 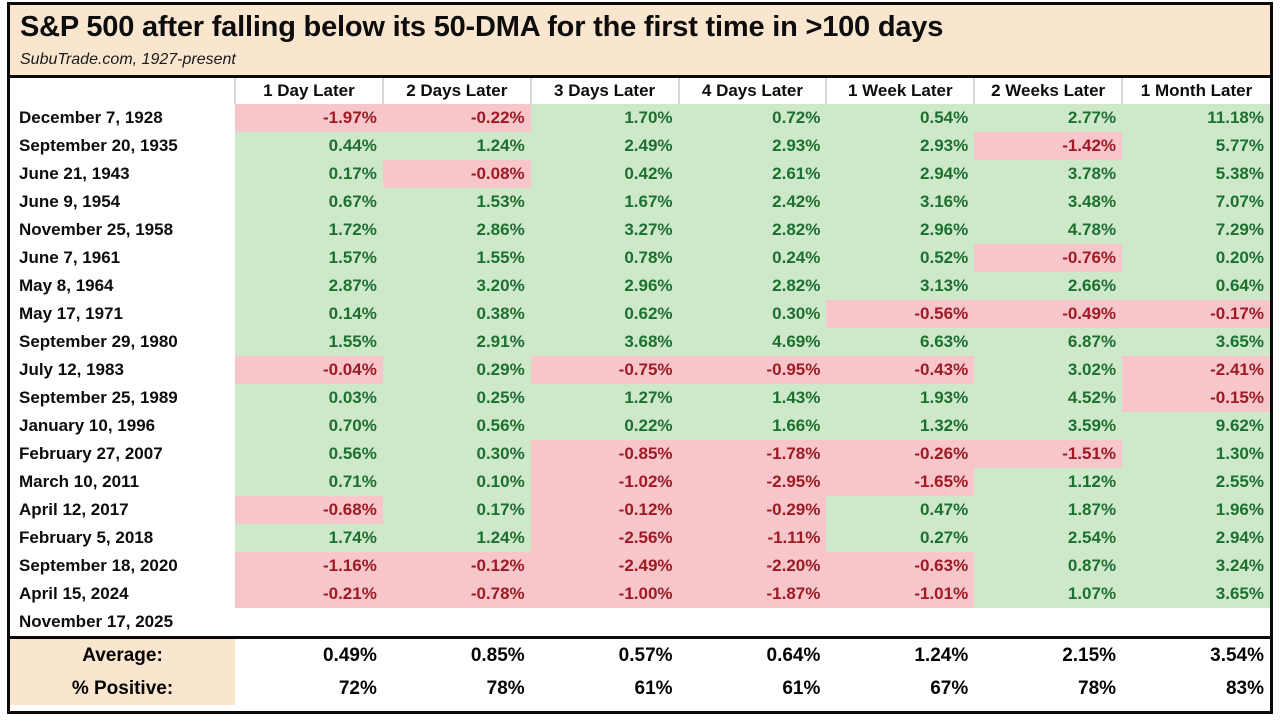 I want to click on return-cell: 1.87%, so click(x=1048, y=510).